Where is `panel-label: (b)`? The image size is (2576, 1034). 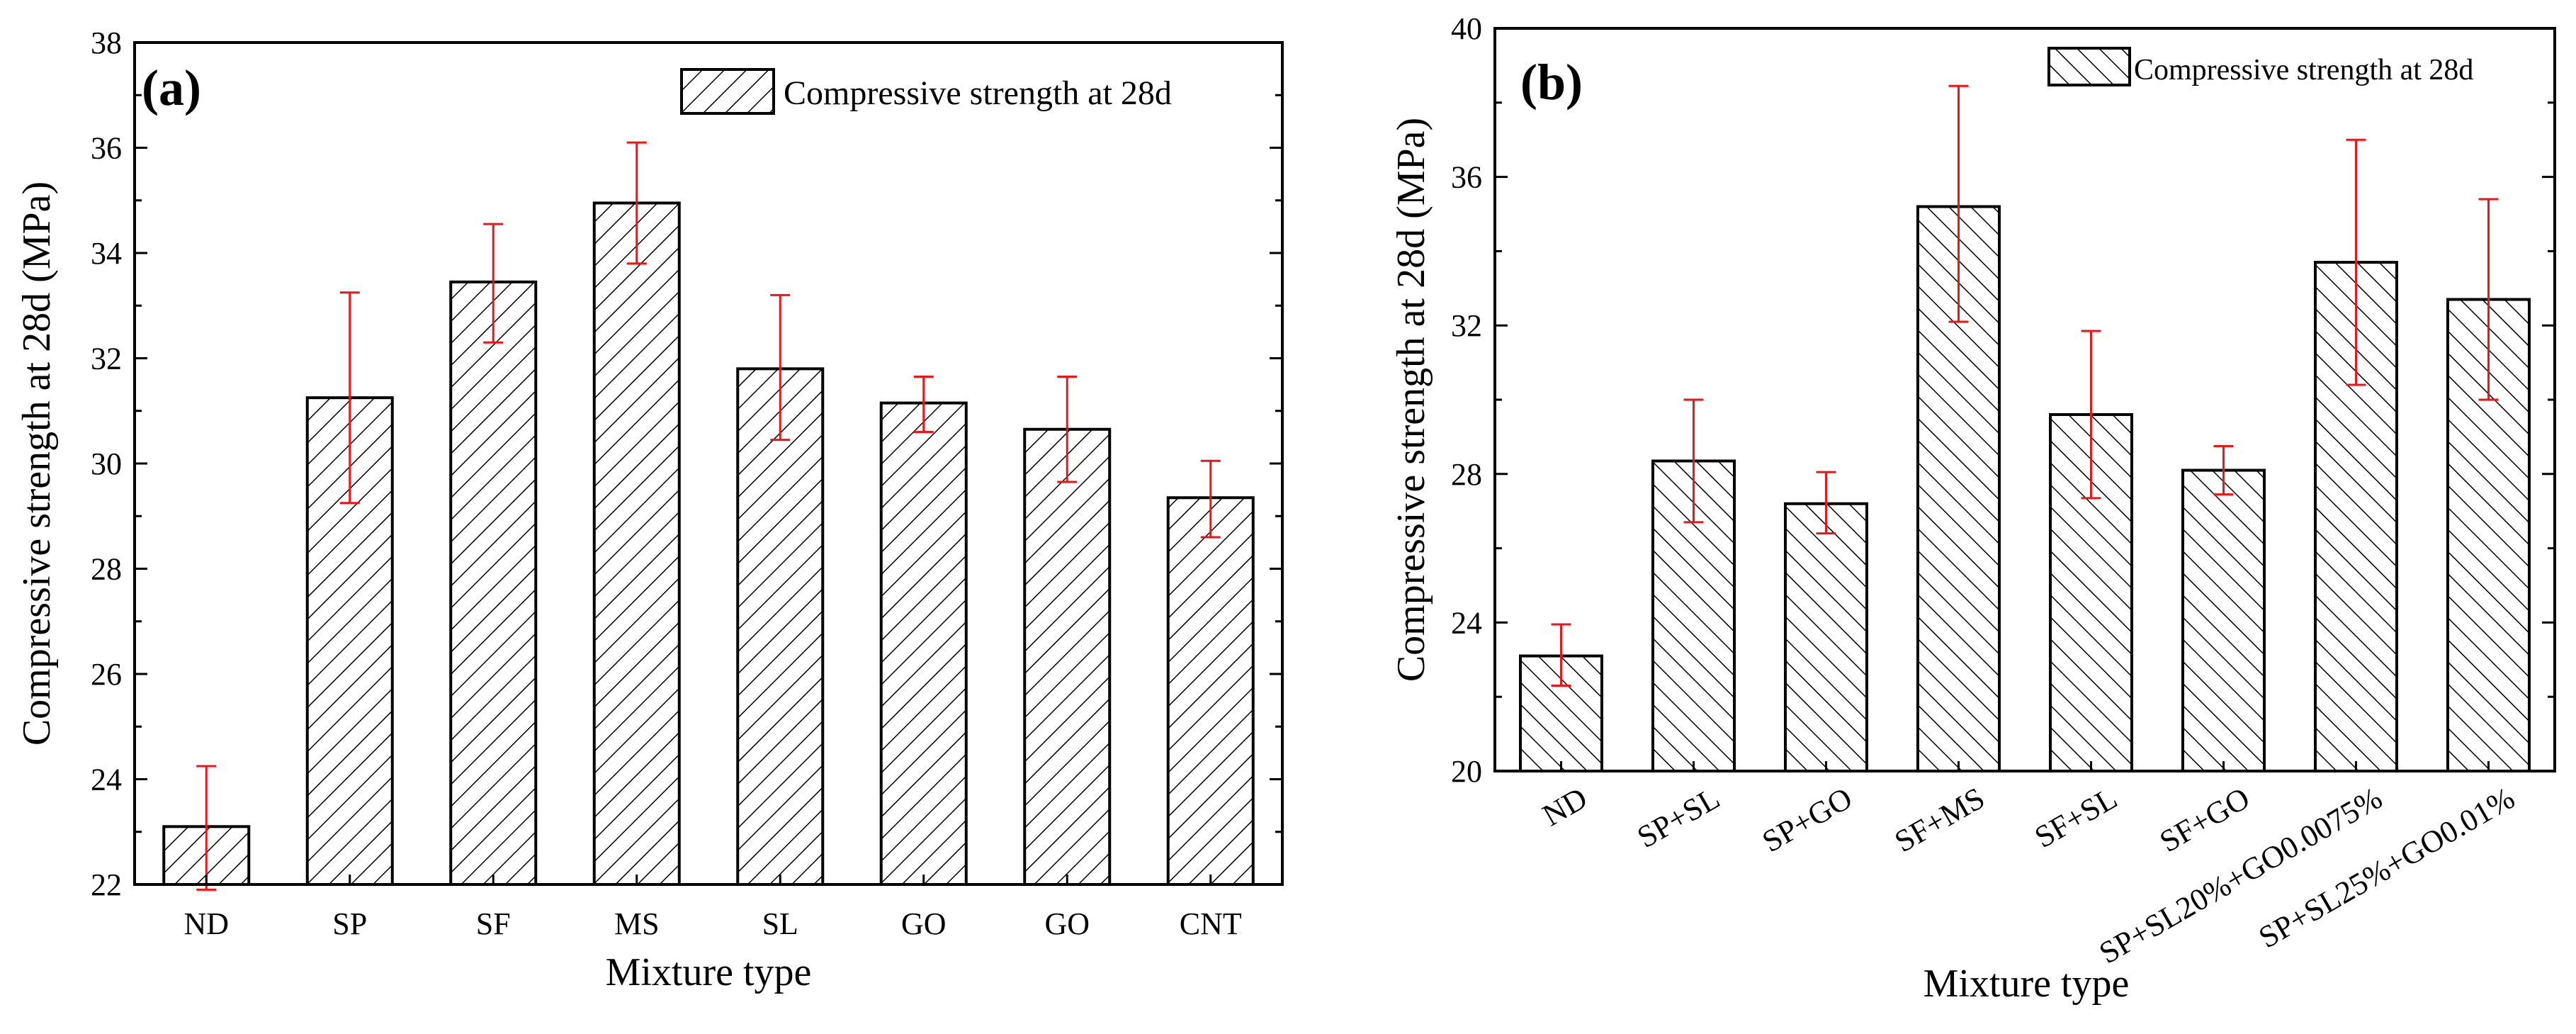 panel-label: (b) is located at coordinates (1551, 83).